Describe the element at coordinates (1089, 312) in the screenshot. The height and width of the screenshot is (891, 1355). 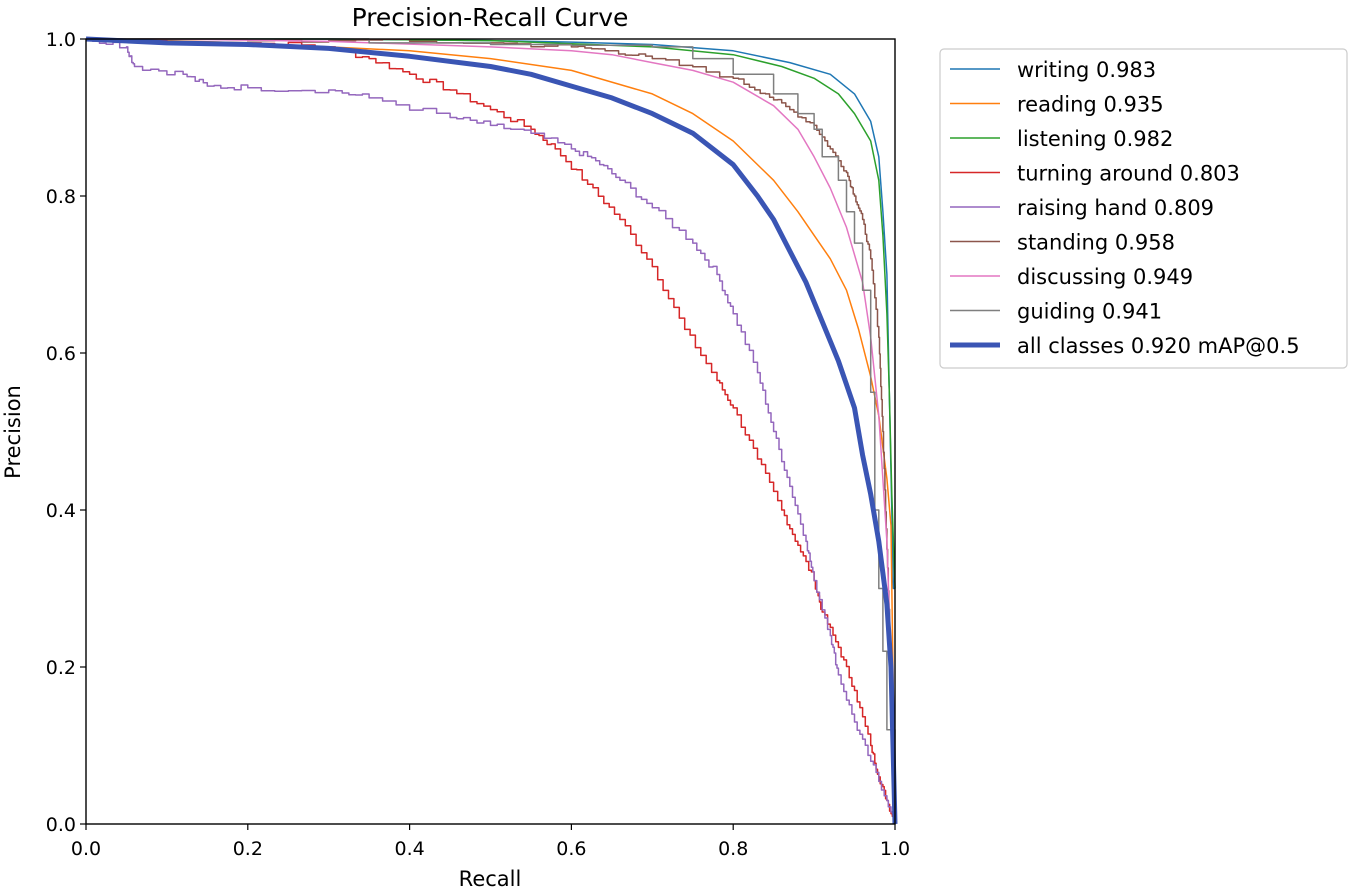
I see `legend-label: guiding 0.941` at that location.